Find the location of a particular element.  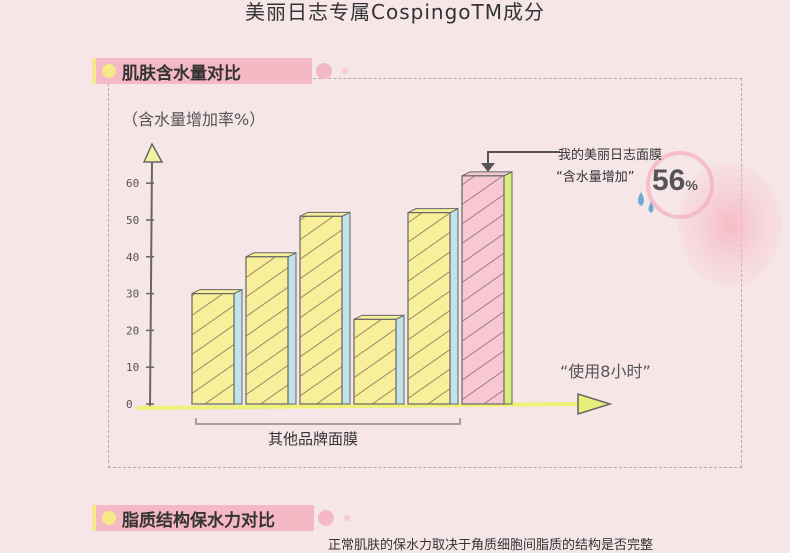

y-axis-arrow is located at coordinates (153, 152).